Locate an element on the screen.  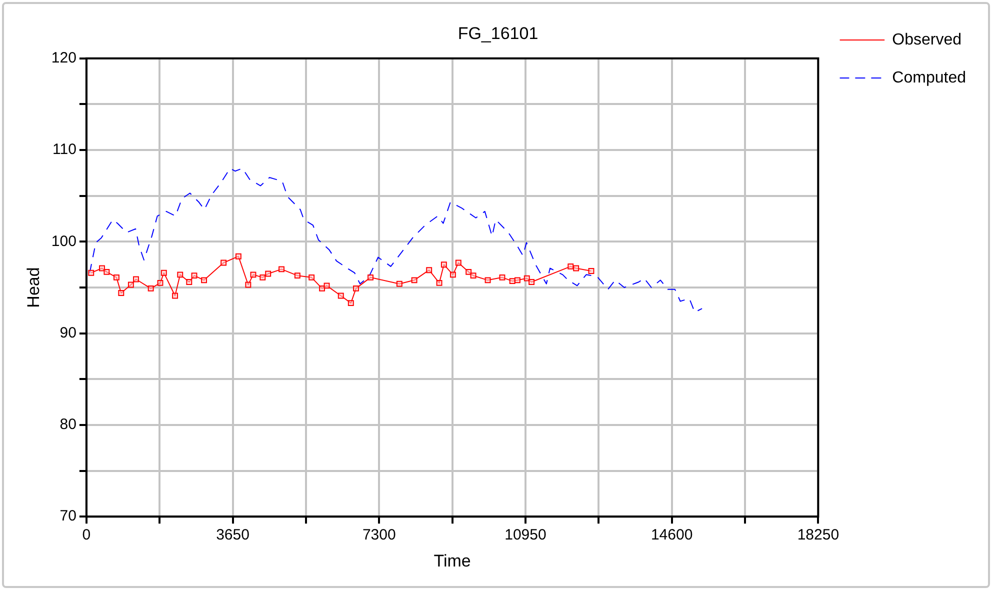
legend-label: Computed is located at coordinates (929, 77).